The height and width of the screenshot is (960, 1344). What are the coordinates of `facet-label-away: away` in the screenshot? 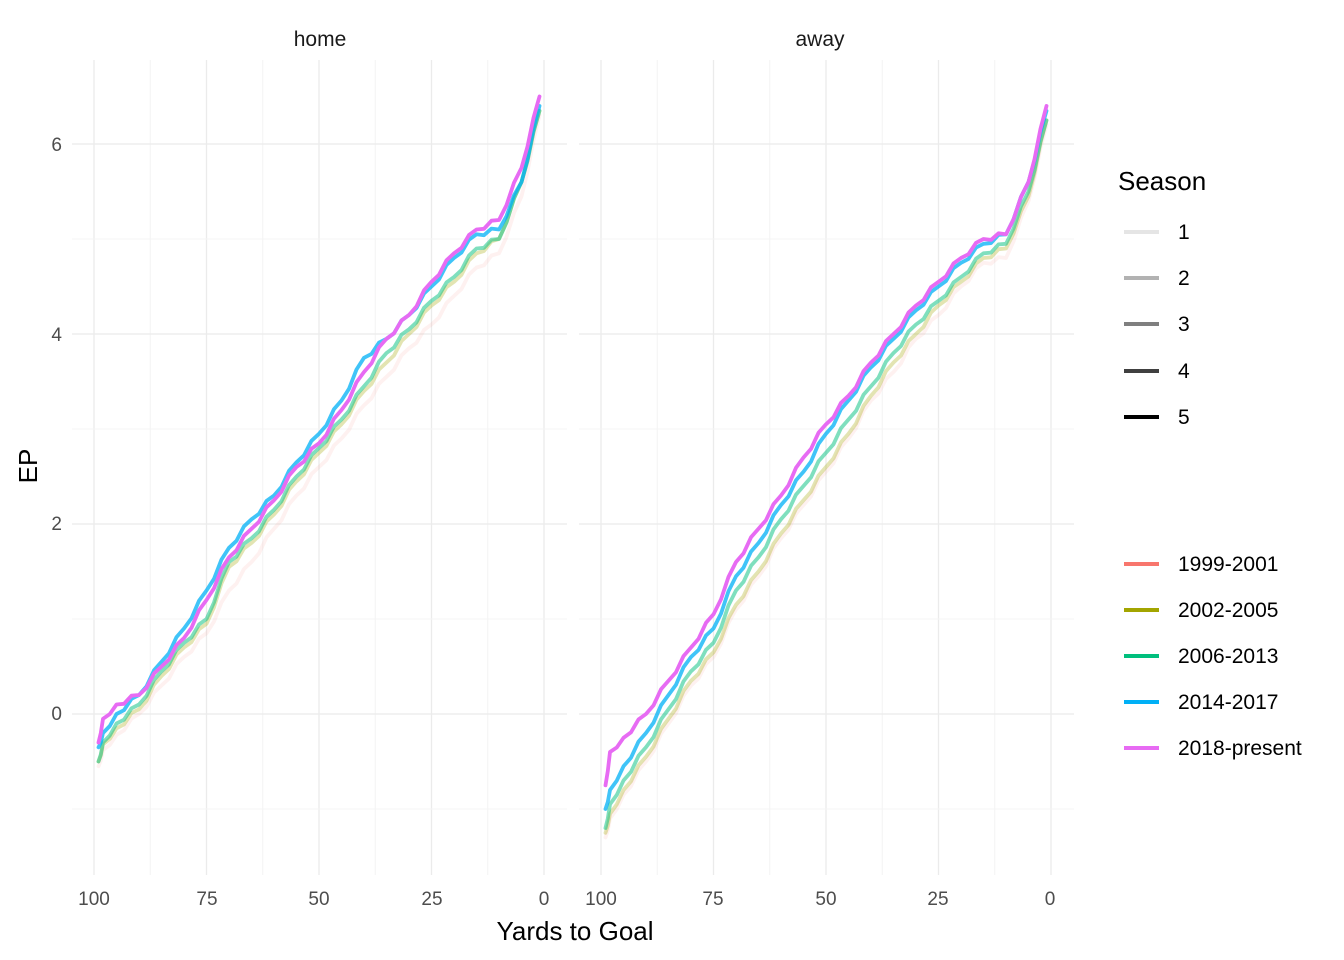 It's located at (820, 39).